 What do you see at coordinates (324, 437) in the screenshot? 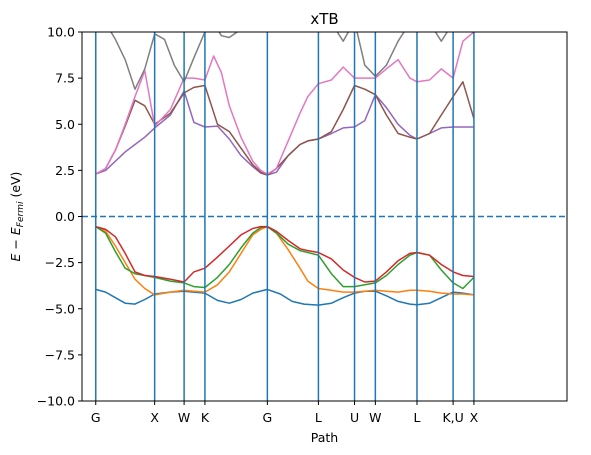
I see `x-axis-label: Path` at bounding box center [324, 437].